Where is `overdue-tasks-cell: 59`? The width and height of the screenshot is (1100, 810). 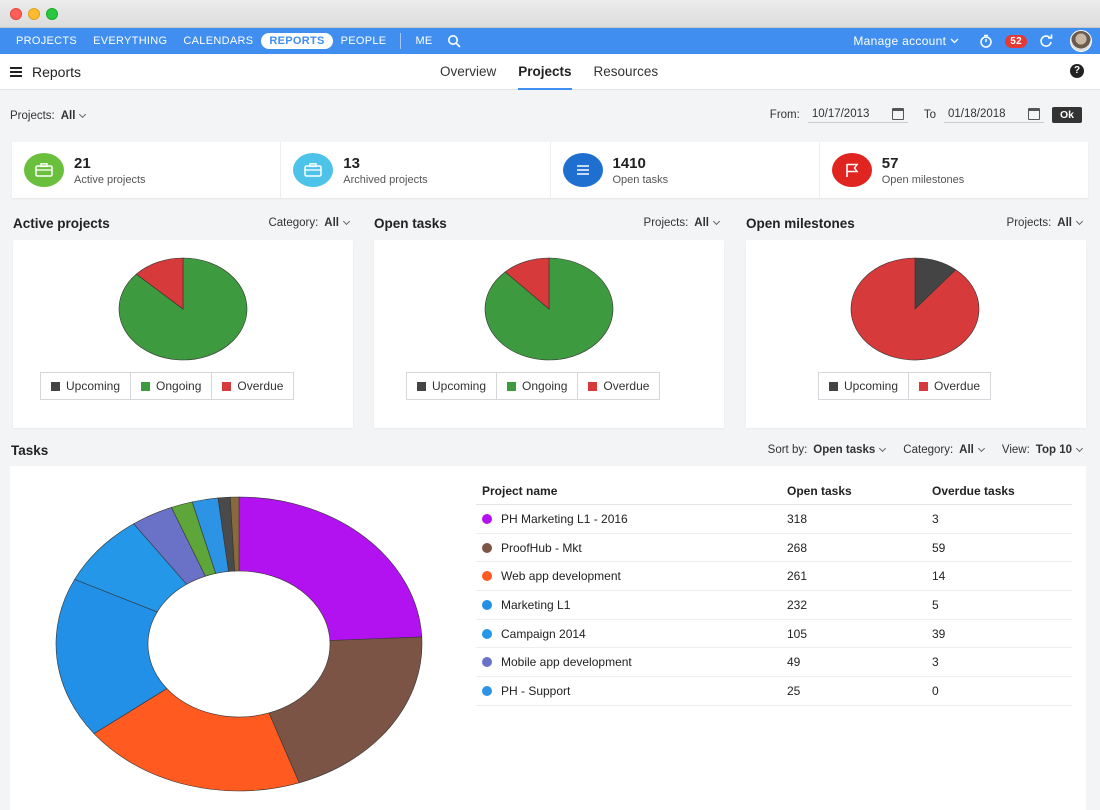
overdue-tasks-cell: 59 is located at coordinates (999, 548).